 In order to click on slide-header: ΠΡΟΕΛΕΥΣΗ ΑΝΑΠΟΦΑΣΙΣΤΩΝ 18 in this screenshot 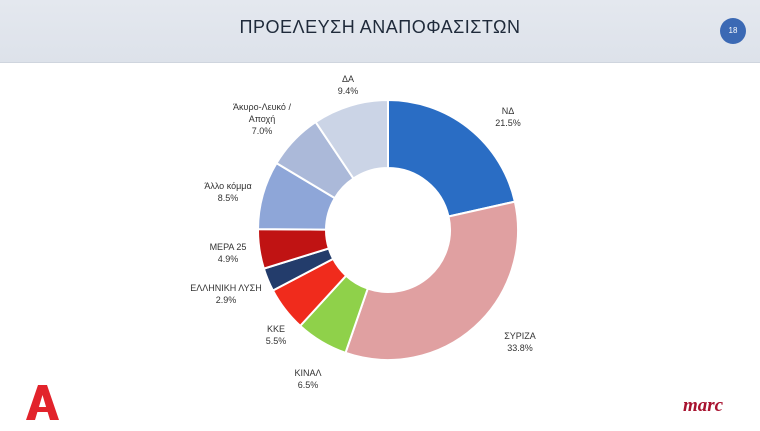, I will do `click(380, 31)`.